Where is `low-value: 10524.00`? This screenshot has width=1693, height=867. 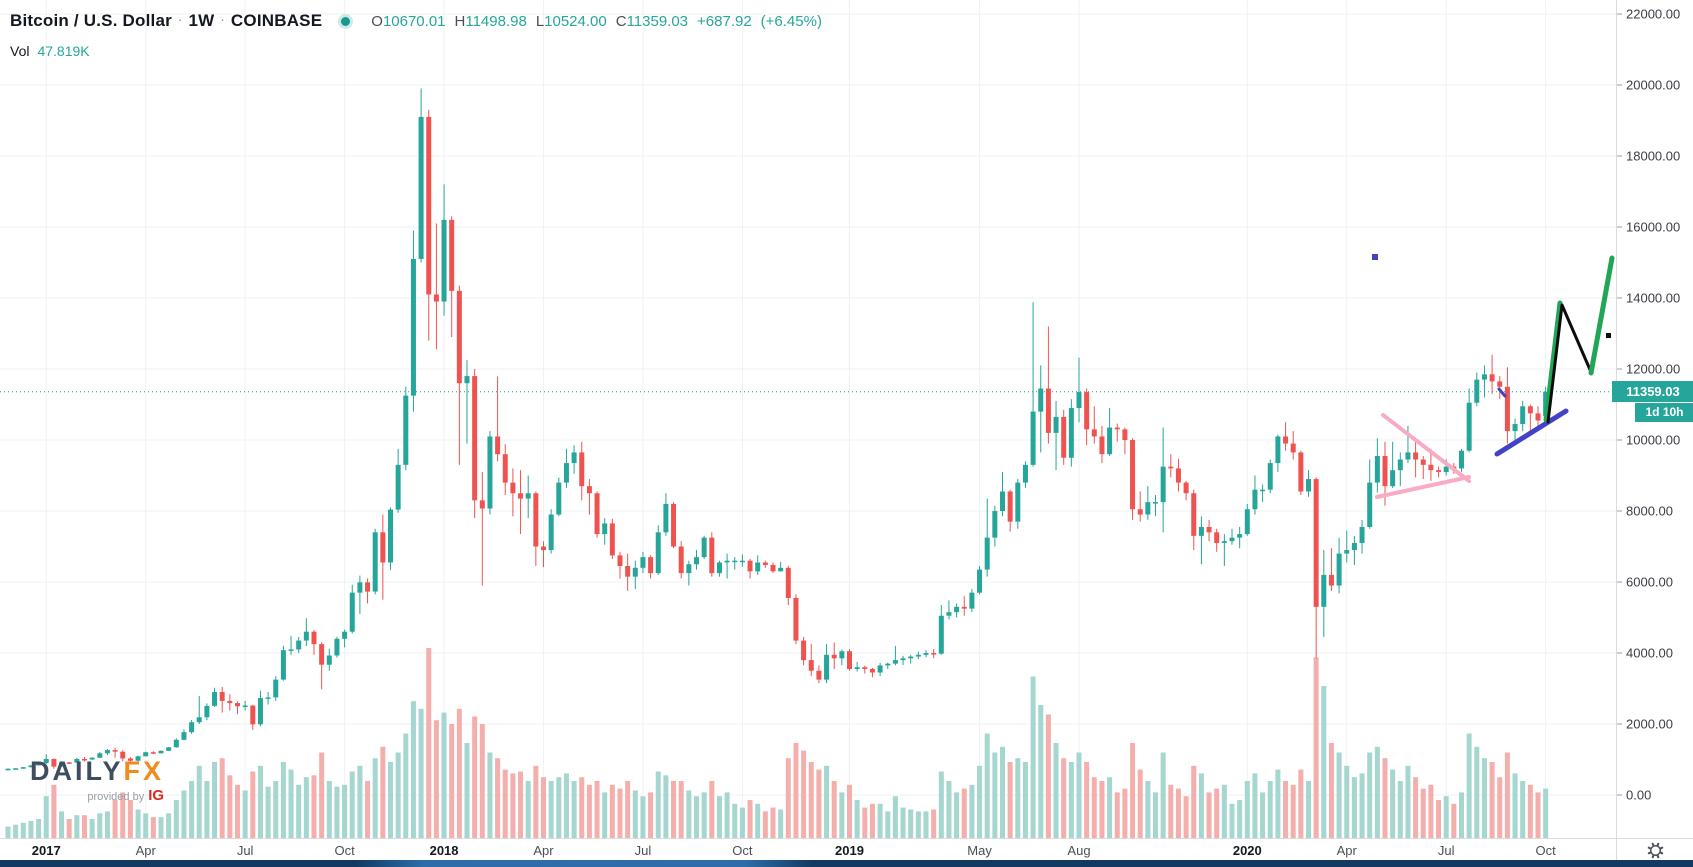
low-value: 10524.00 is located at coordinates (575, 21).